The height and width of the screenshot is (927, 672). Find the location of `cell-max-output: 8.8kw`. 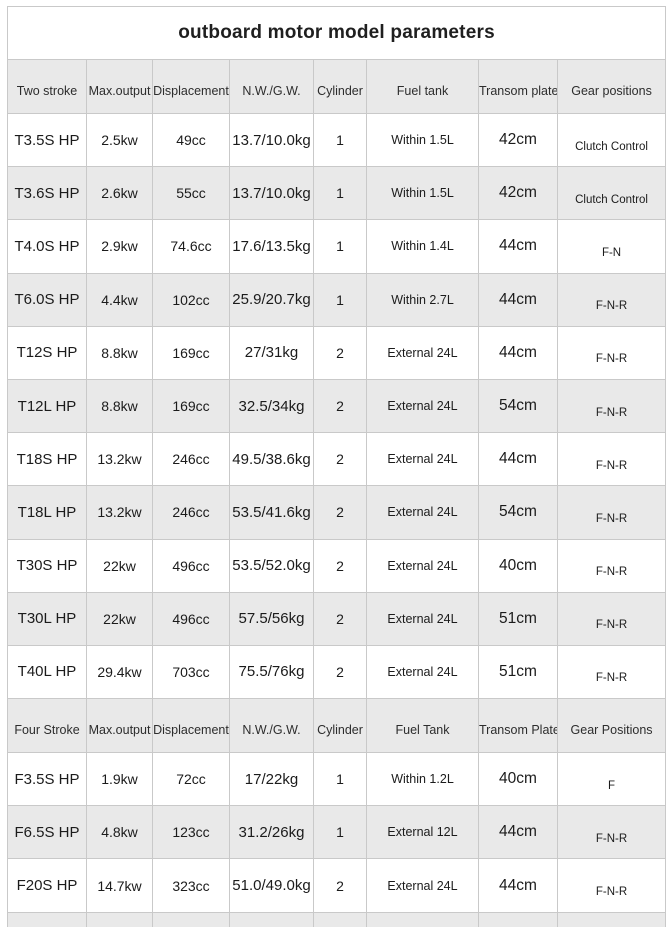

cell-max-output: 8.8kw is located at coordinates (119, 352).